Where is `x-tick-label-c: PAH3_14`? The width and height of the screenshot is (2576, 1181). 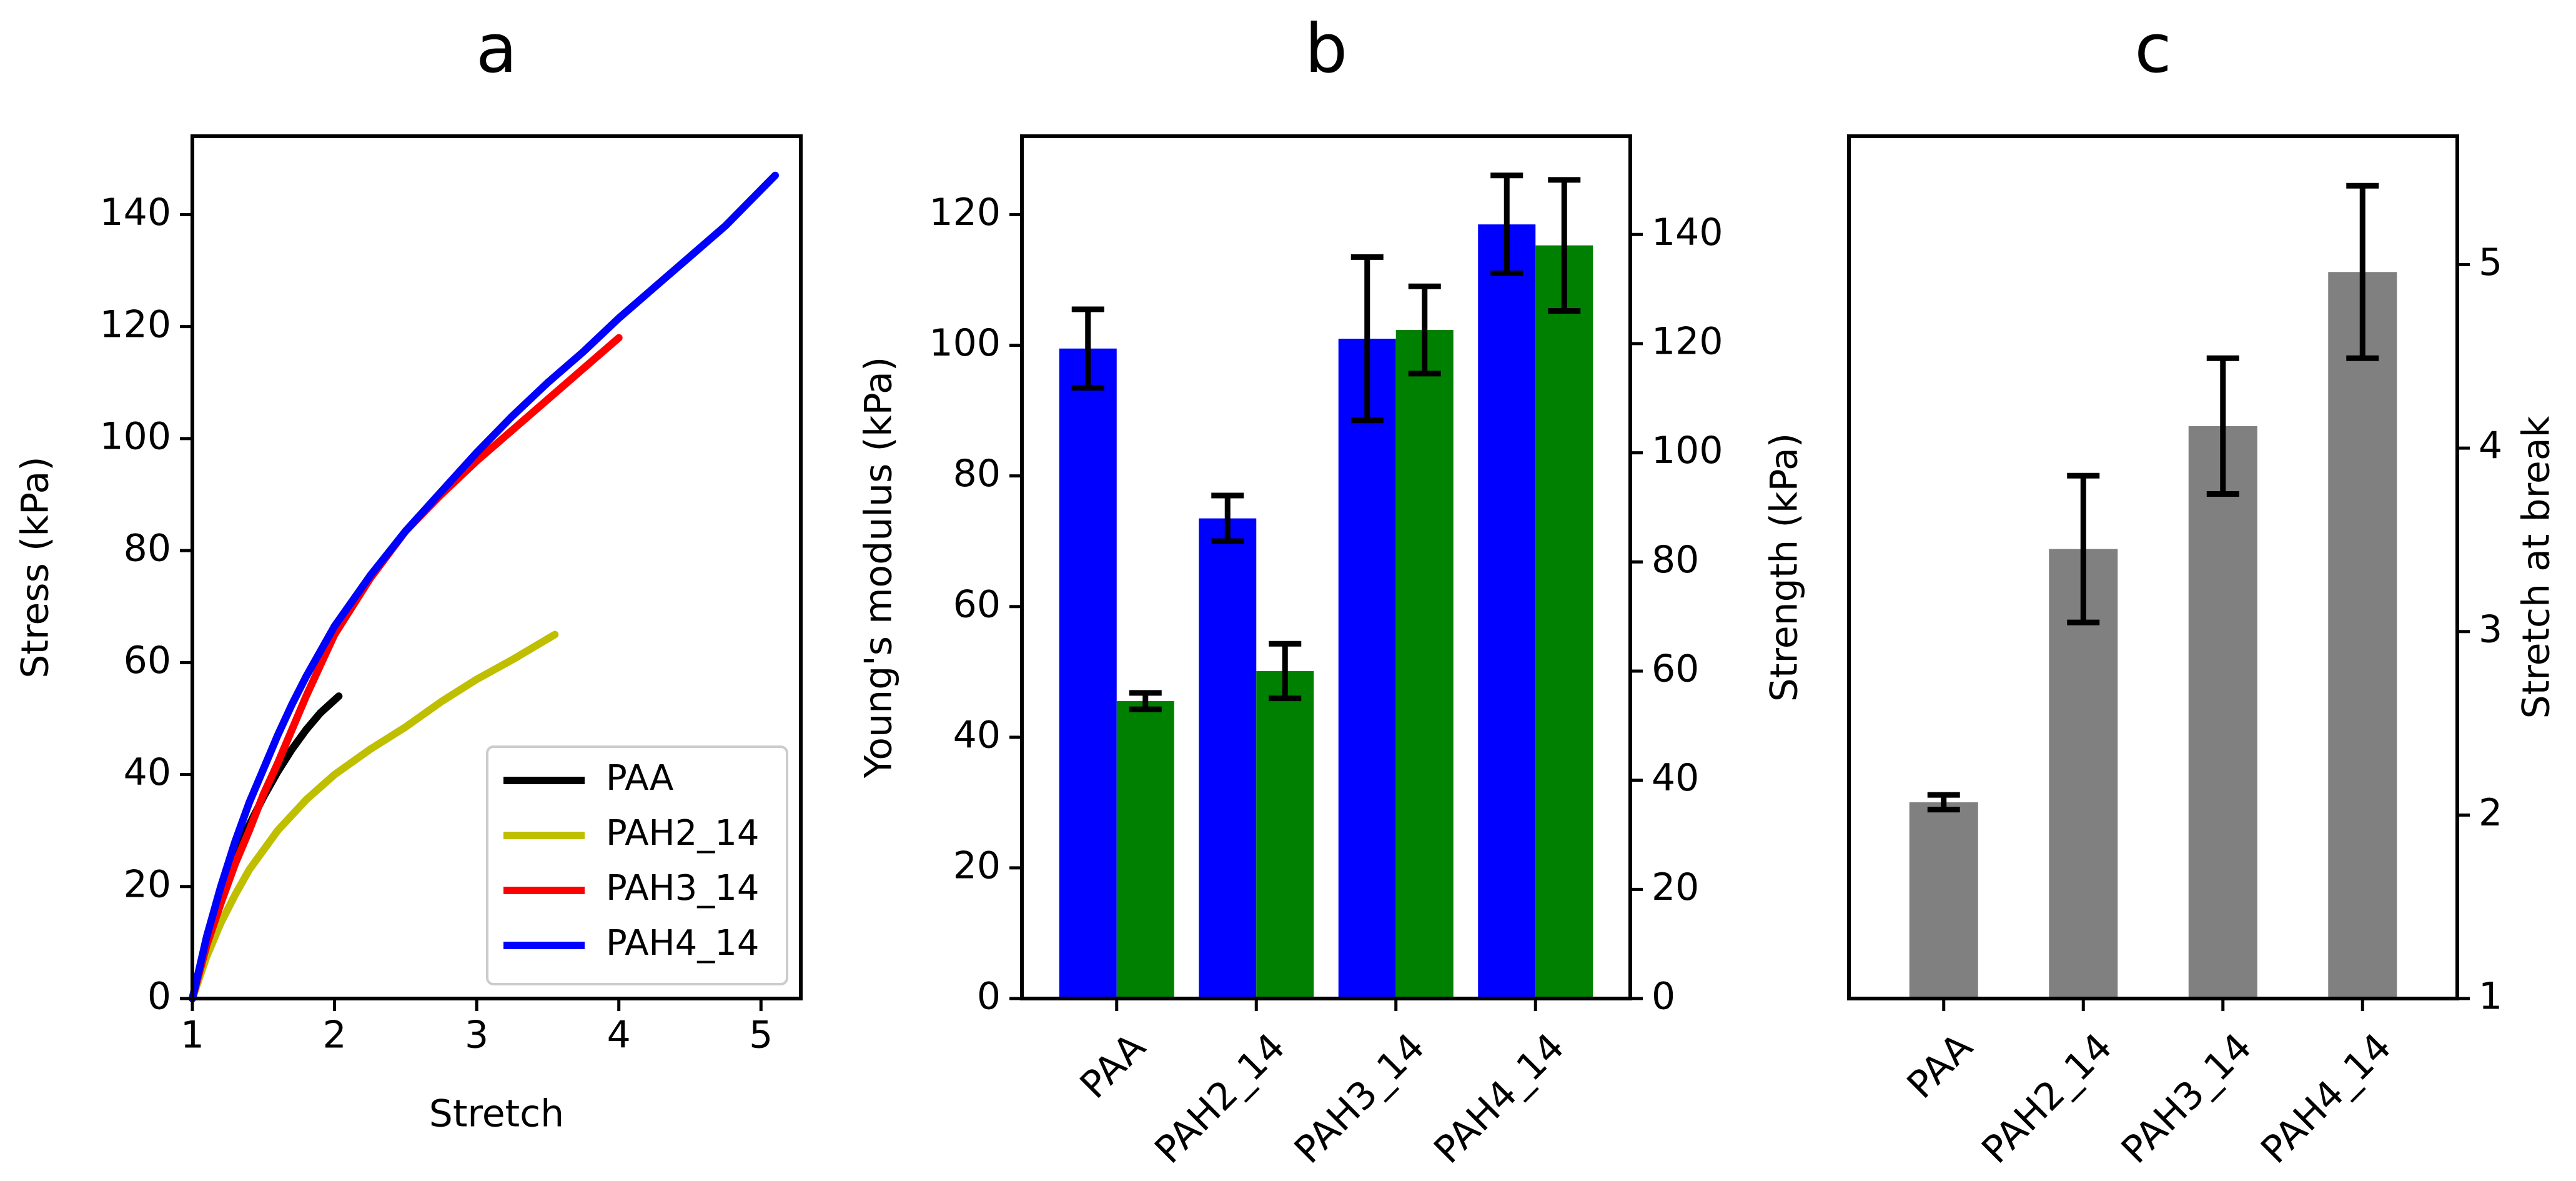 x-tick-label-c: PAH3_14 is located at coordinates (2186, 1098).